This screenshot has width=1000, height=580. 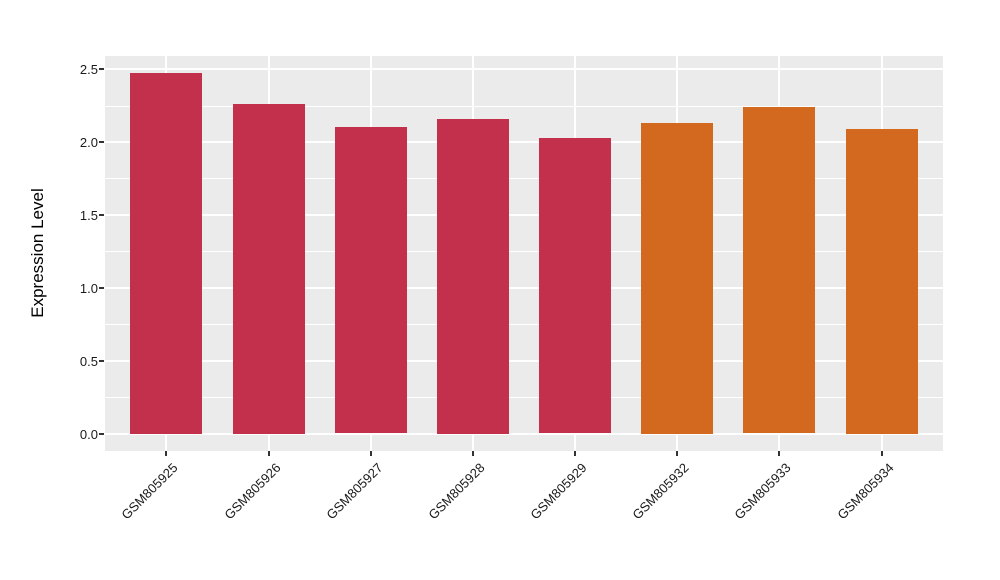 What do you see at coordinates (660, 491) in the screenshot?
I see `x-axis-tick-label: GSM805932` at bounding box center [660, 491].